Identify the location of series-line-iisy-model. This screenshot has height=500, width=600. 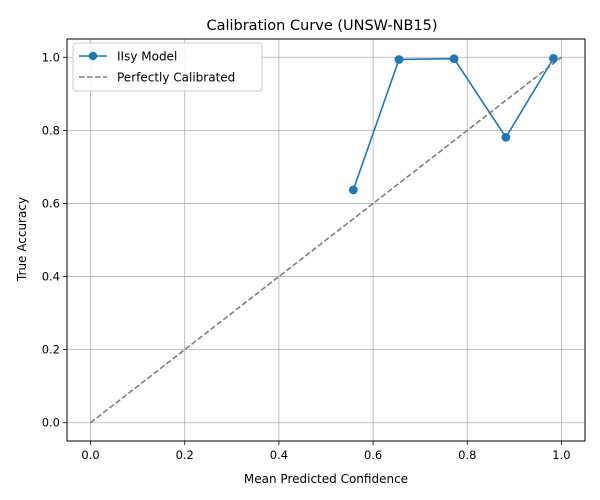
(453, 124).